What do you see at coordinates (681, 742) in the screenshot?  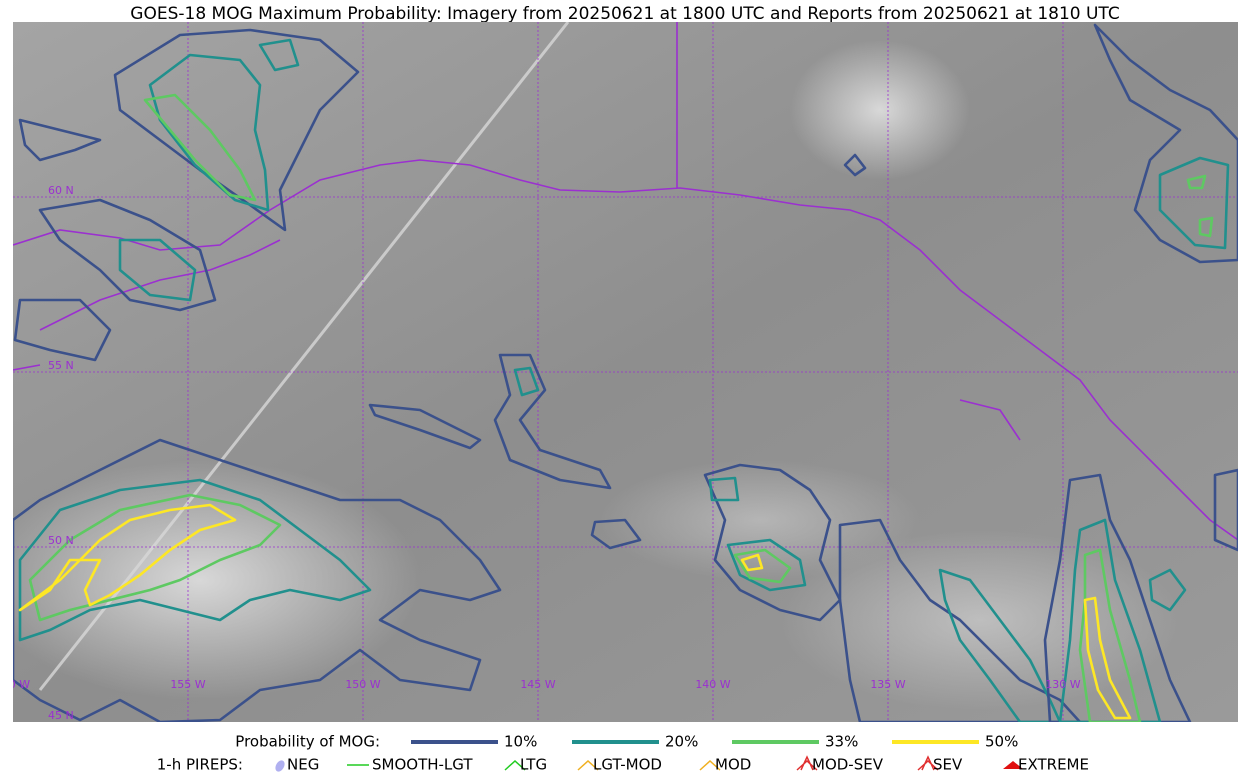 I see `legend-label: 20%` at bounding box center [681, 742].